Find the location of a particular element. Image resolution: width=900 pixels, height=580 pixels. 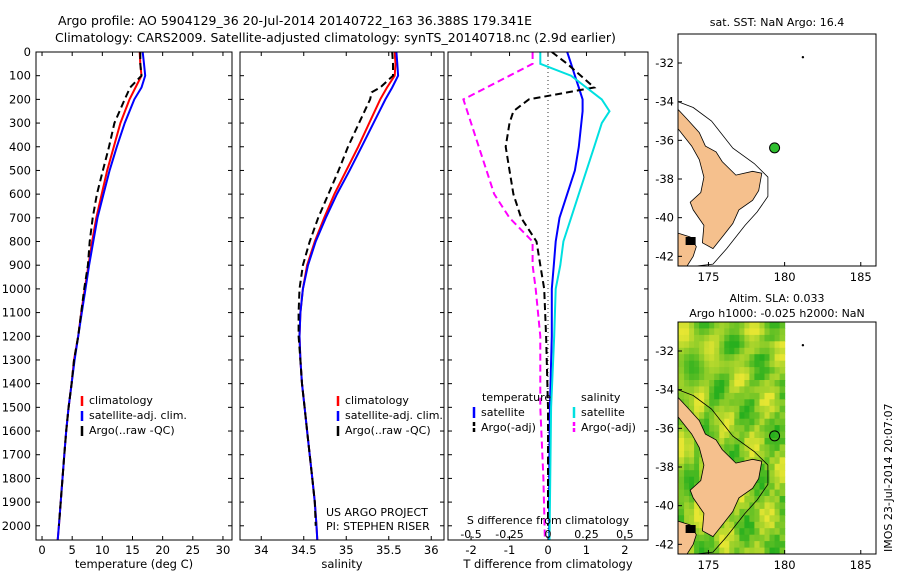

diff-legend-label-1: Argo(-adj) is located at coordinates (508, 427).